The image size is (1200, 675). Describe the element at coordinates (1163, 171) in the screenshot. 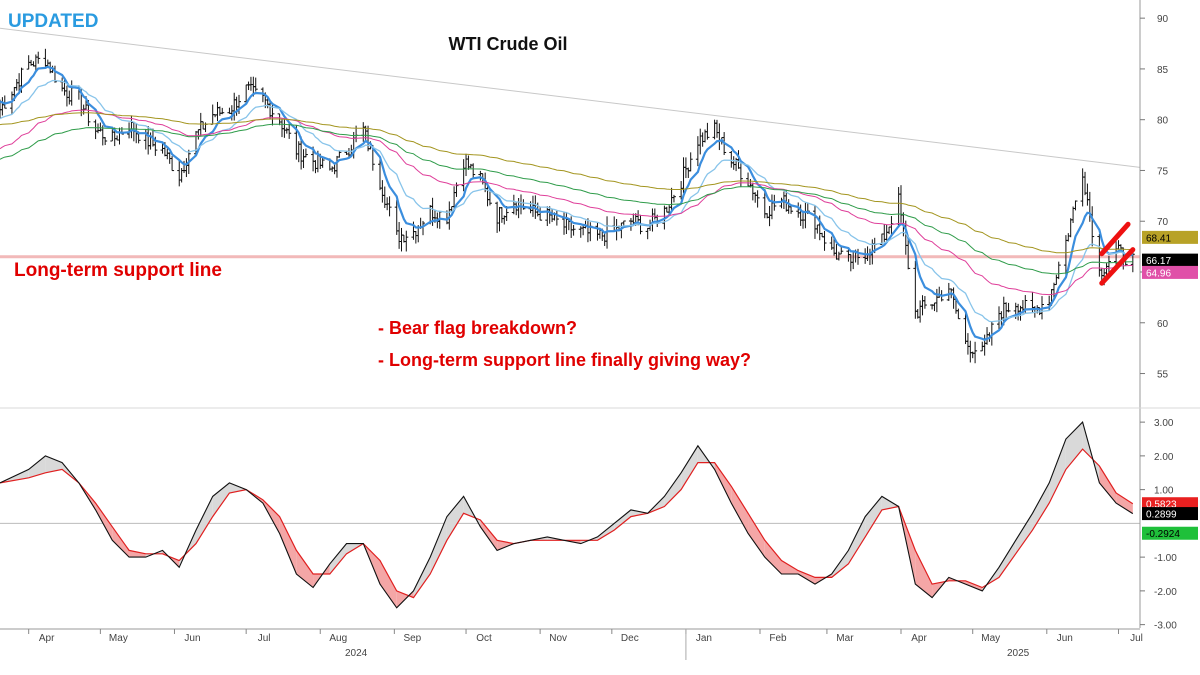

I see `price-tick-label: 75` at that location.